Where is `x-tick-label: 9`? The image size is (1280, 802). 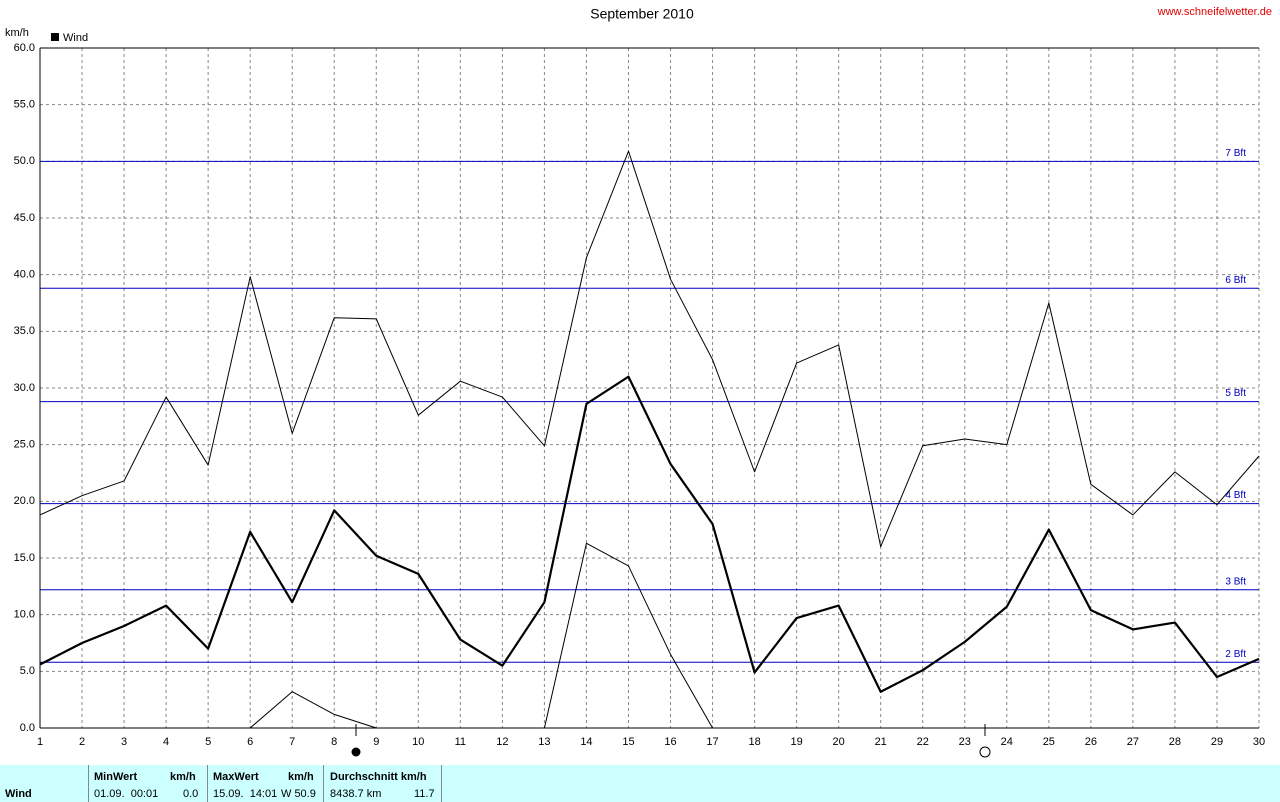 x-tick-label: 9 is located at coordinates (376, 742).